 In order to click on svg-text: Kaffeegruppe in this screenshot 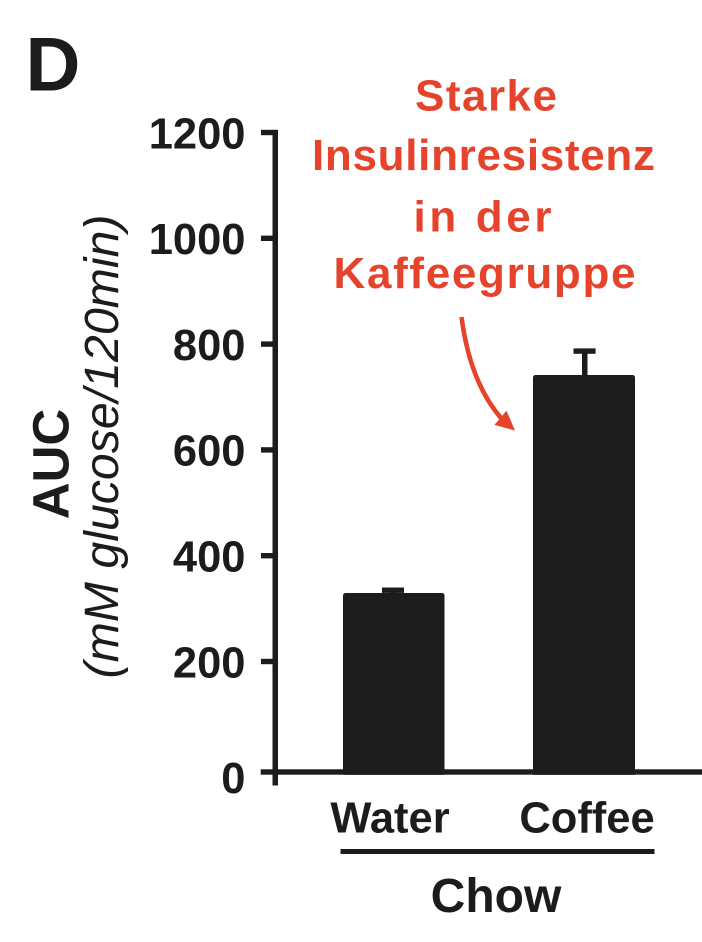, I will do `click(485, 273)`.